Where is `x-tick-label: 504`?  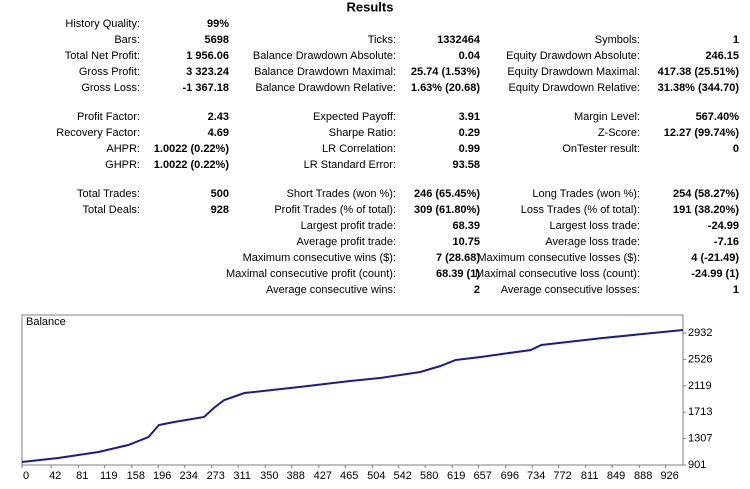 x-tick-label: 504 is located at coordinates (376, 476).